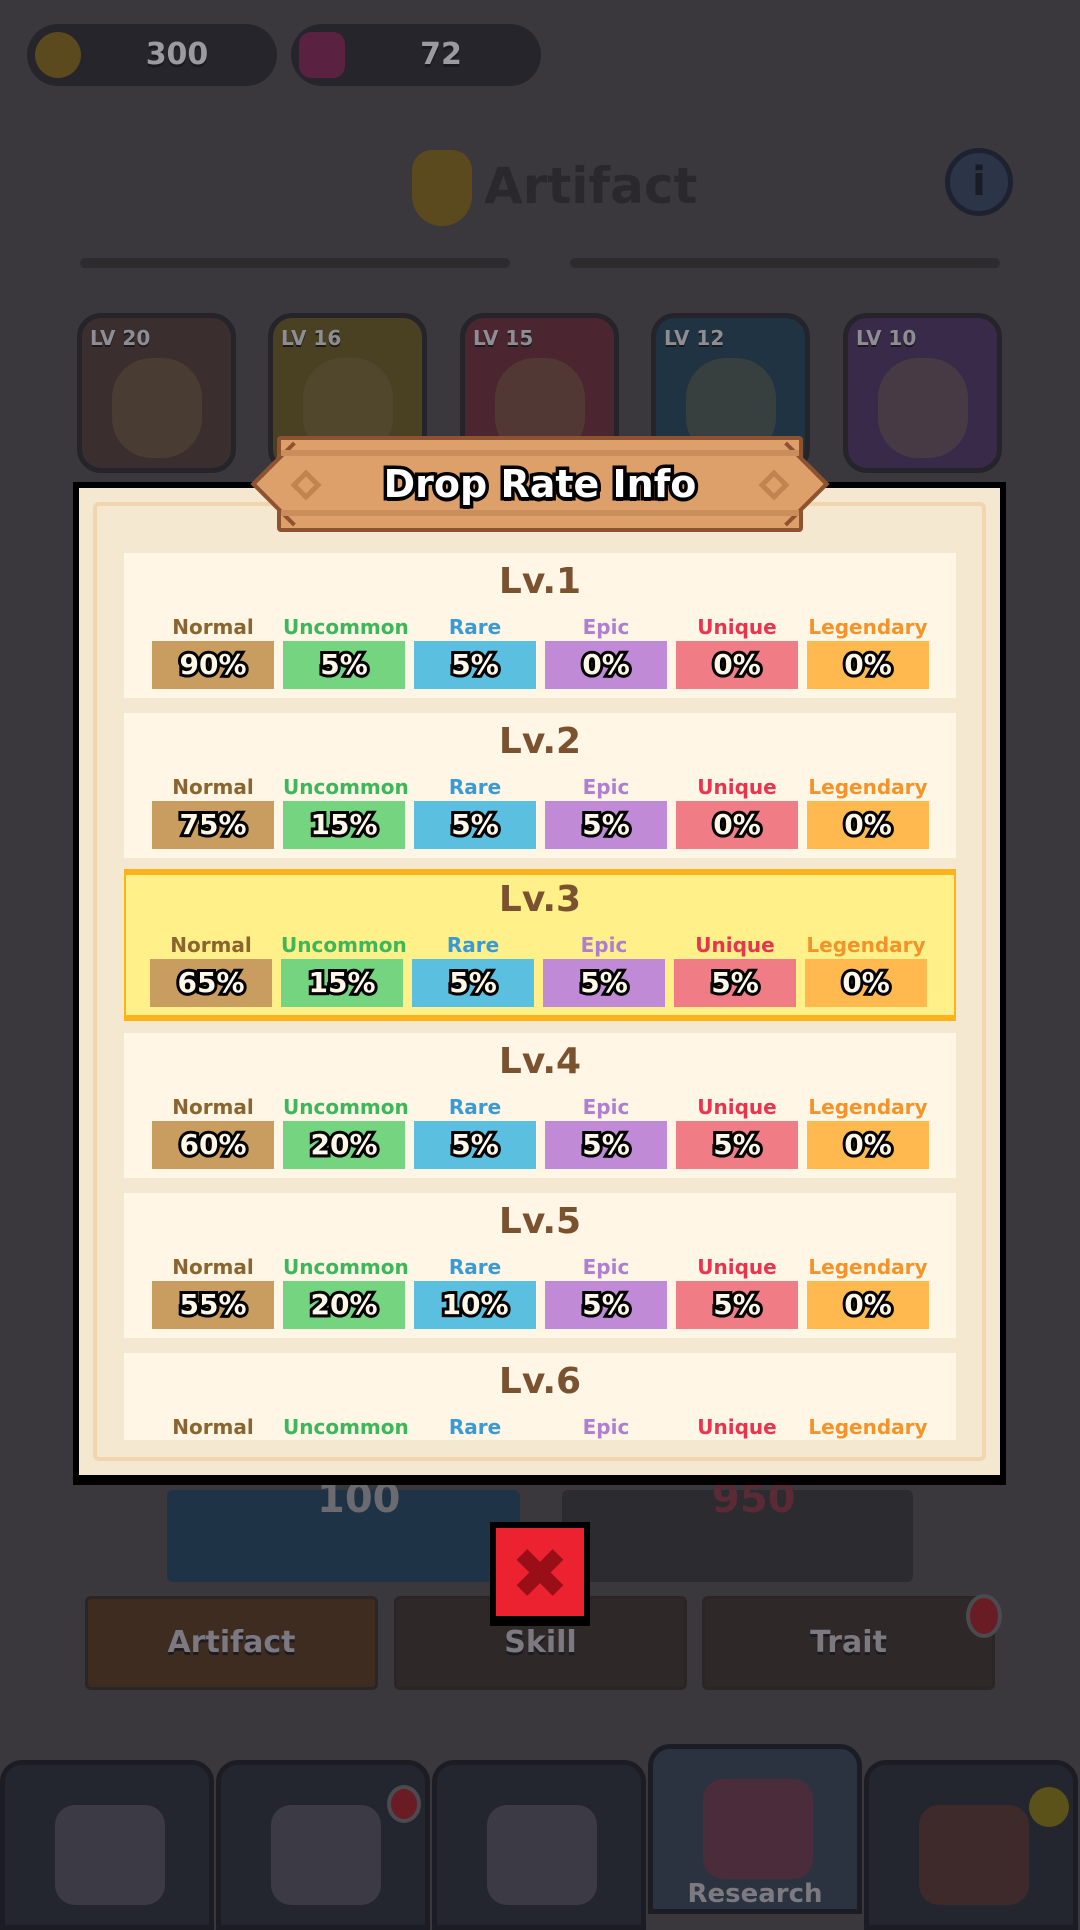 The width and height of the screenshot is (1080, 1930). I want to click on nav-shop, so click(971, 1845).